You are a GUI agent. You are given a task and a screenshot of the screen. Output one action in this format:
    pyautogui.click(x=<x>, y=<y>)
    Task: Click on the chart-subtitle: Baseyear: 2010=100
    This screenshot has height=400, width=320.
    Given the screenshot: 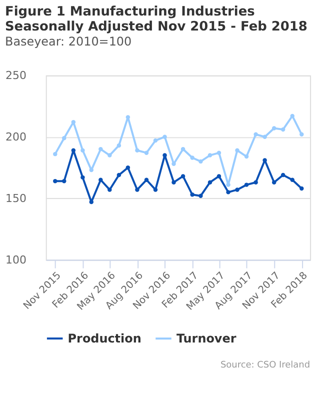 What is the action you would take?
    pyautogui.click(x=68, y=41)
    